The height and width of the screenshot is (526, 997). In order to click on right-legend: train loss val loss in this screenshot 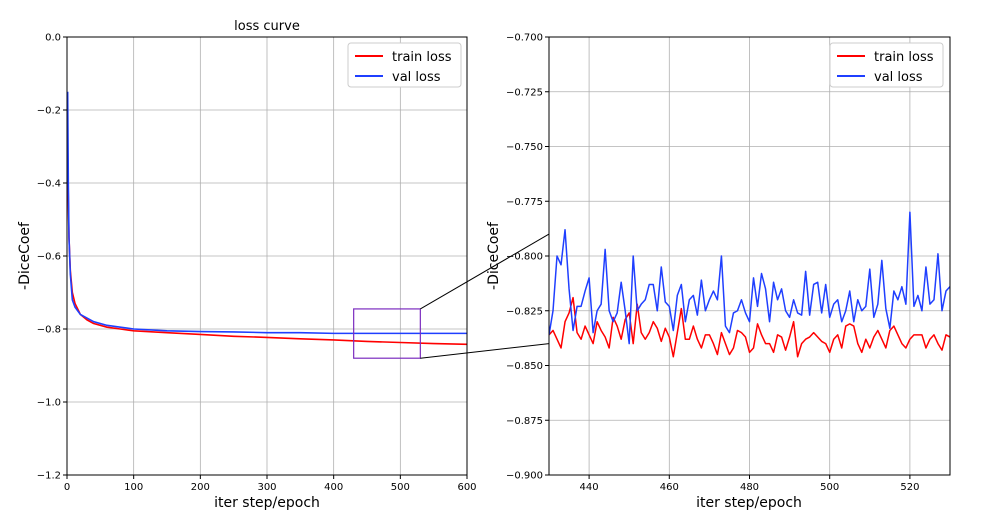, I will do `click(886, 65)`.